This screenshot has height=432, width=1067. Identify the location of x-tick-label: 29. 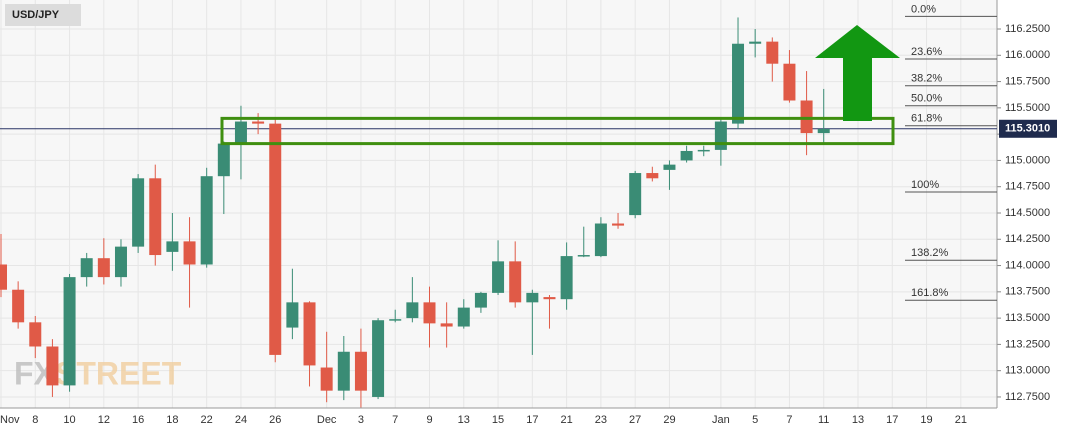
(669, 420).